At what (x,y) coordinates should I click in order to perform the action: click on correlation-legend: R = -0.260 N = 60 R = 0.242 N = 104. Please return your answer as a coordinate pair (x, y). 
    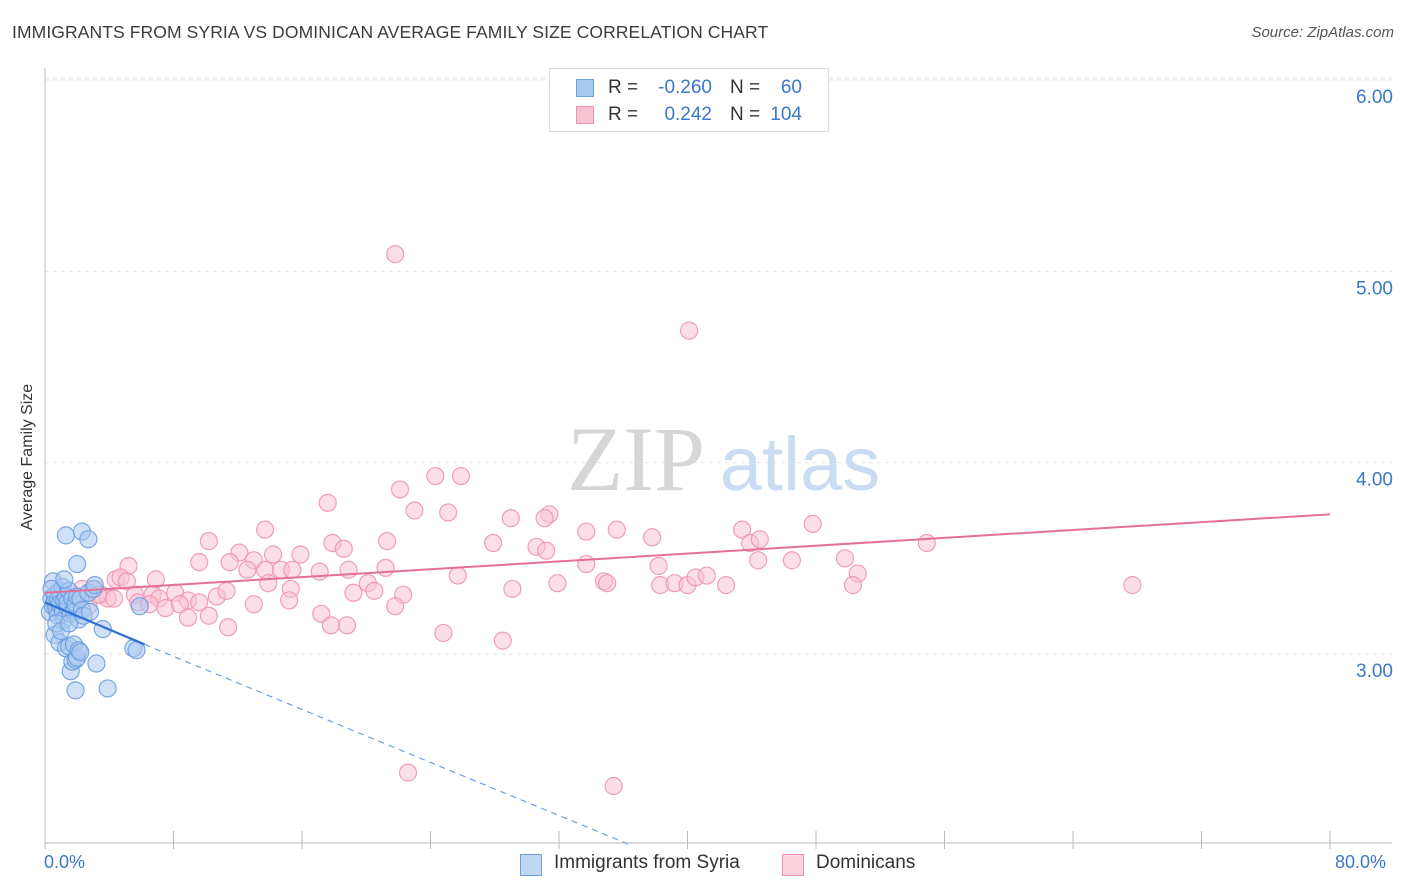
    Looking at the image, I should click on (689, 100).